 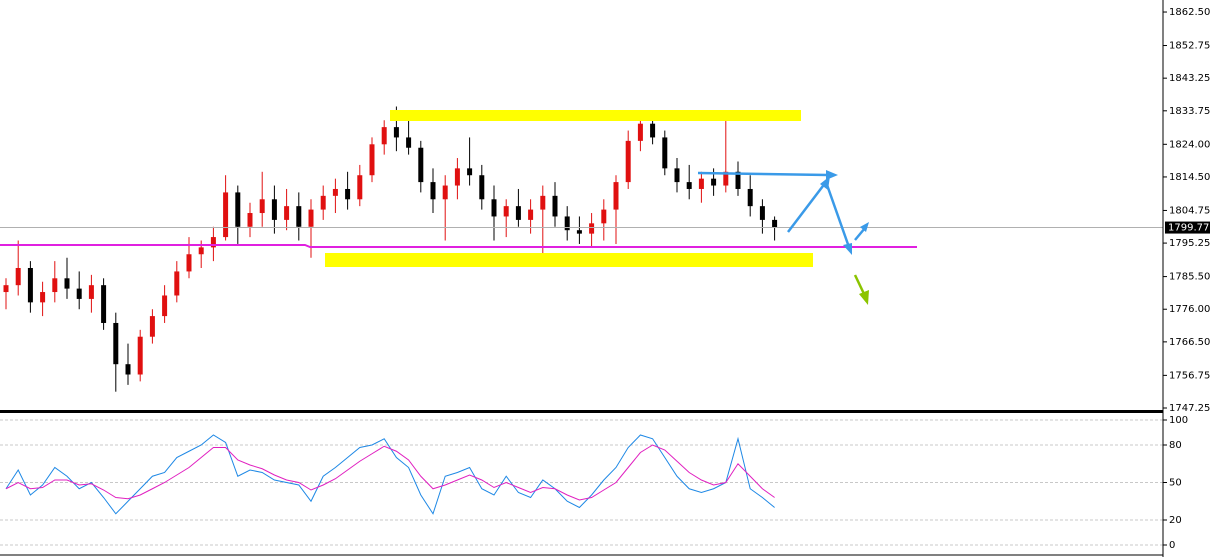 I want to click on y-tick-label: 1776.00, so click(x=1189, y=309).